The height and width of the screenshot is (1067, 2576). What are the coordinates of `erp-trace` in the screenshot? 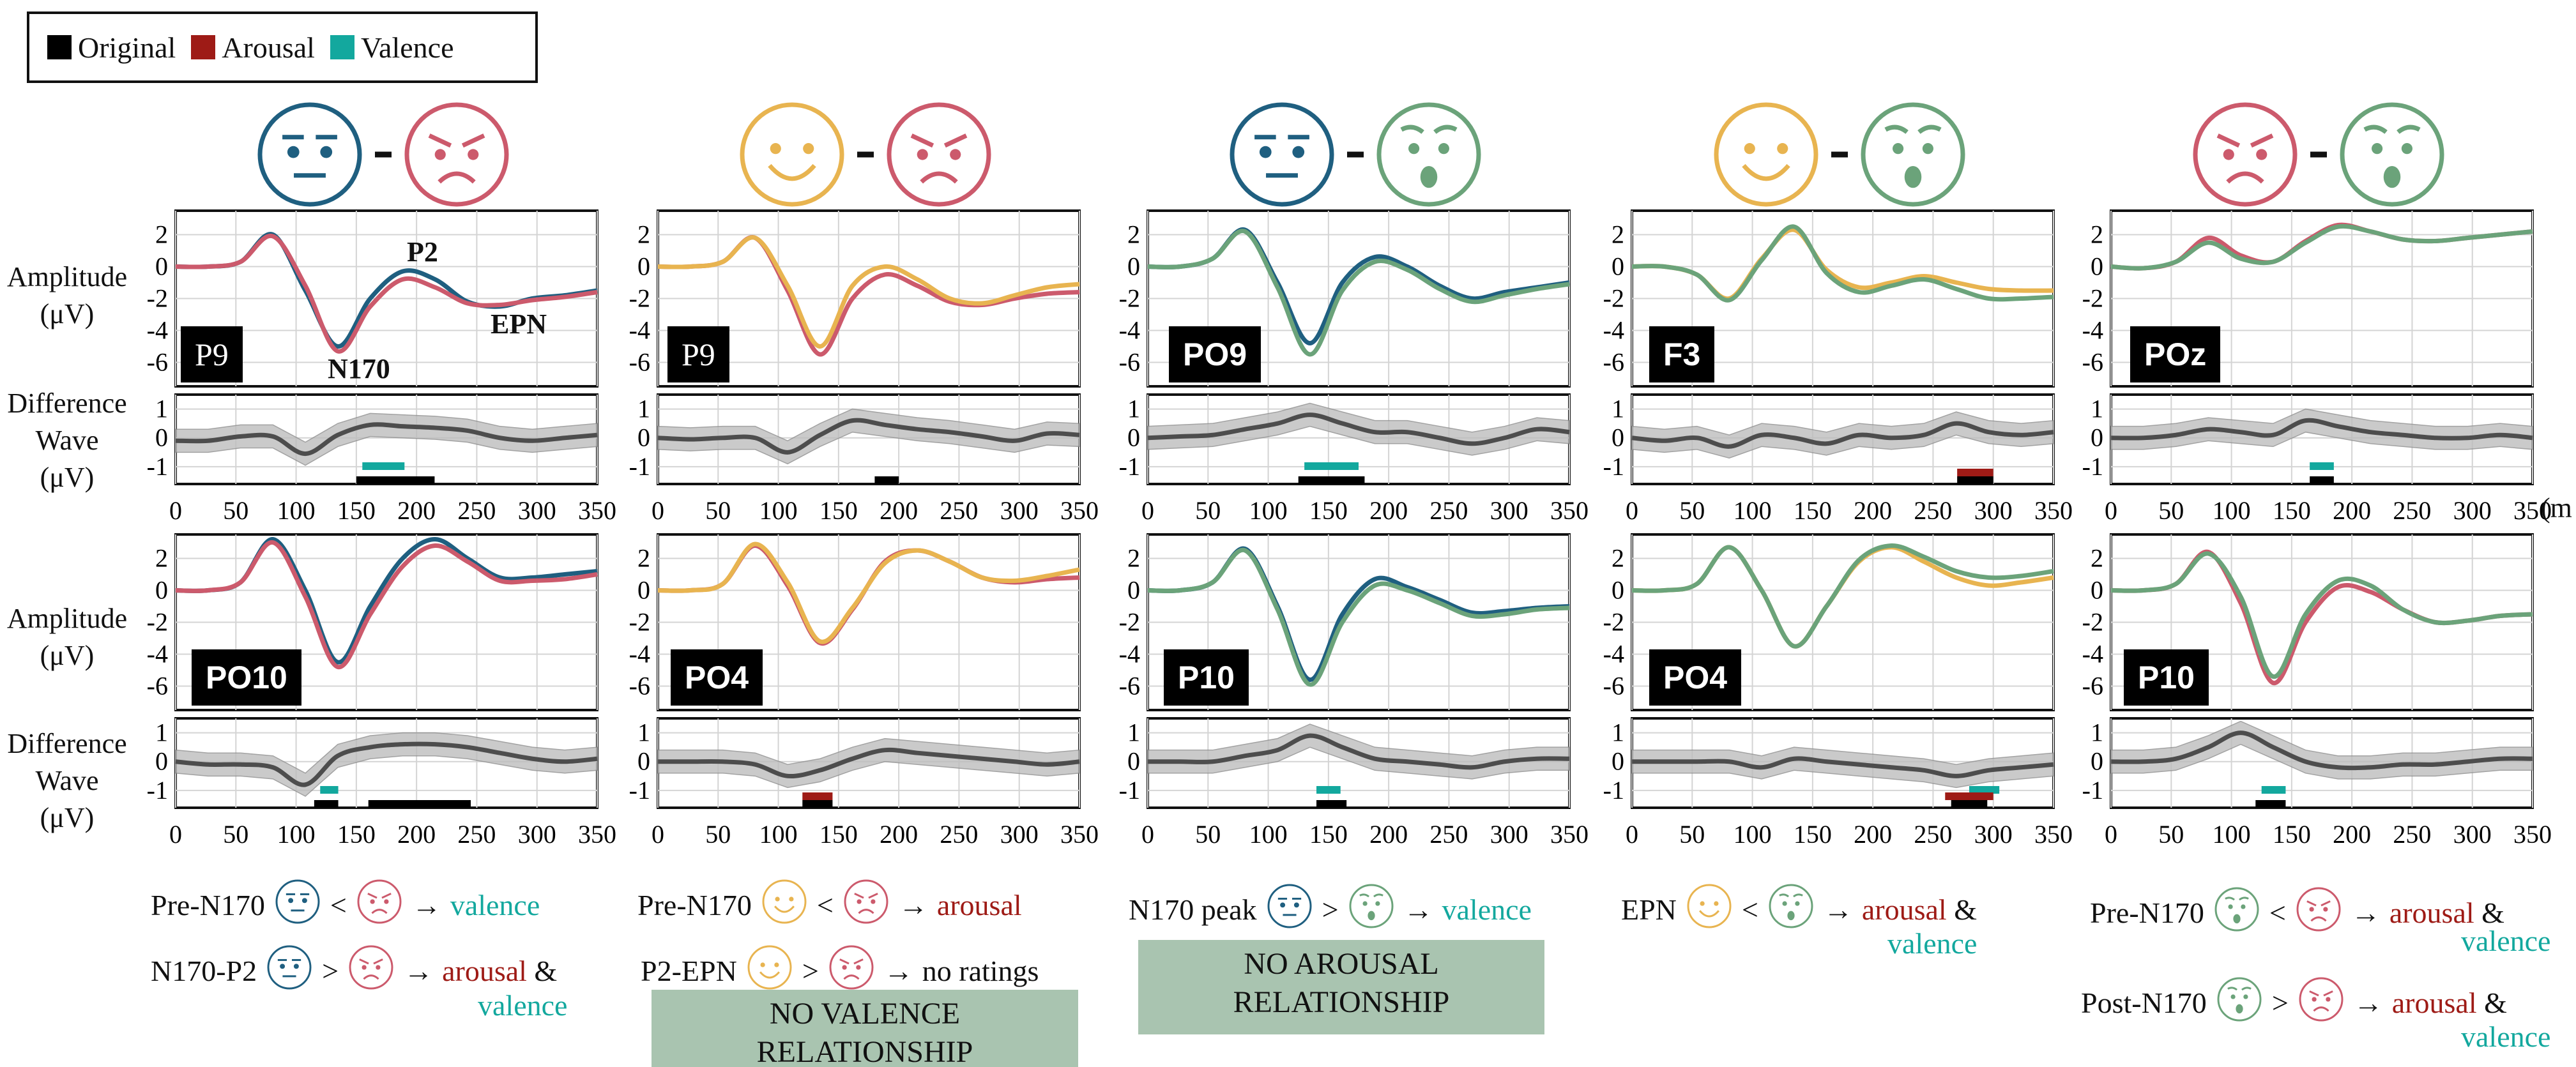 It's located at (1358, 617).